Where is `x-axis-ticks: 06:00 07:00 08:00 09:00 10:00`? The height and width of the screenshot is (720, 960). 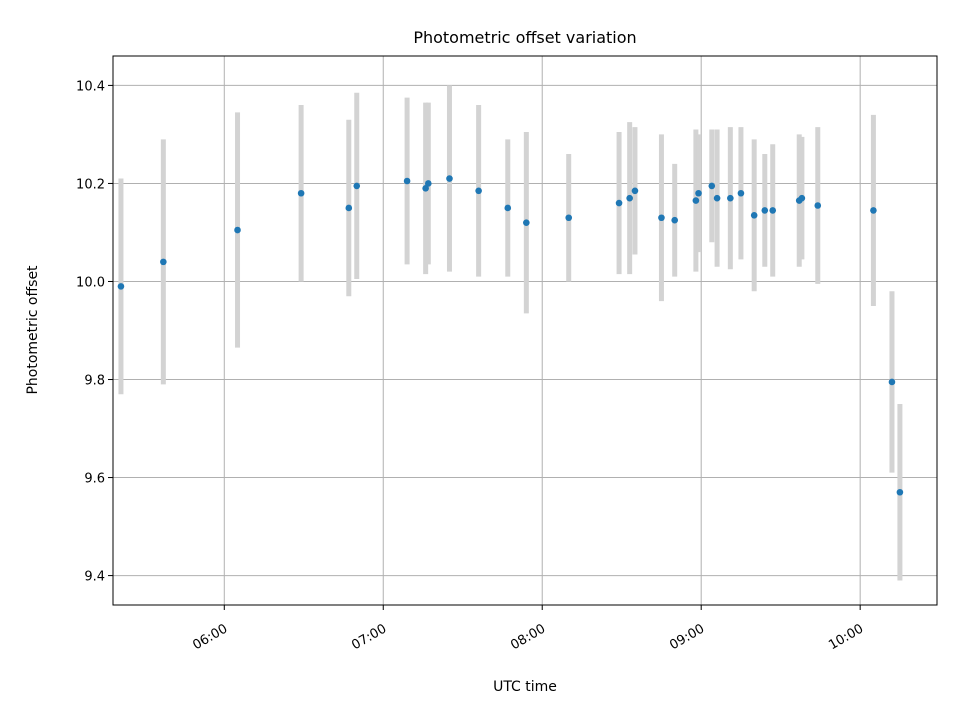 x-axis-ticks: 06:00 07:00 08:00 09:00 10:00 is located at coordinates (528, 629).